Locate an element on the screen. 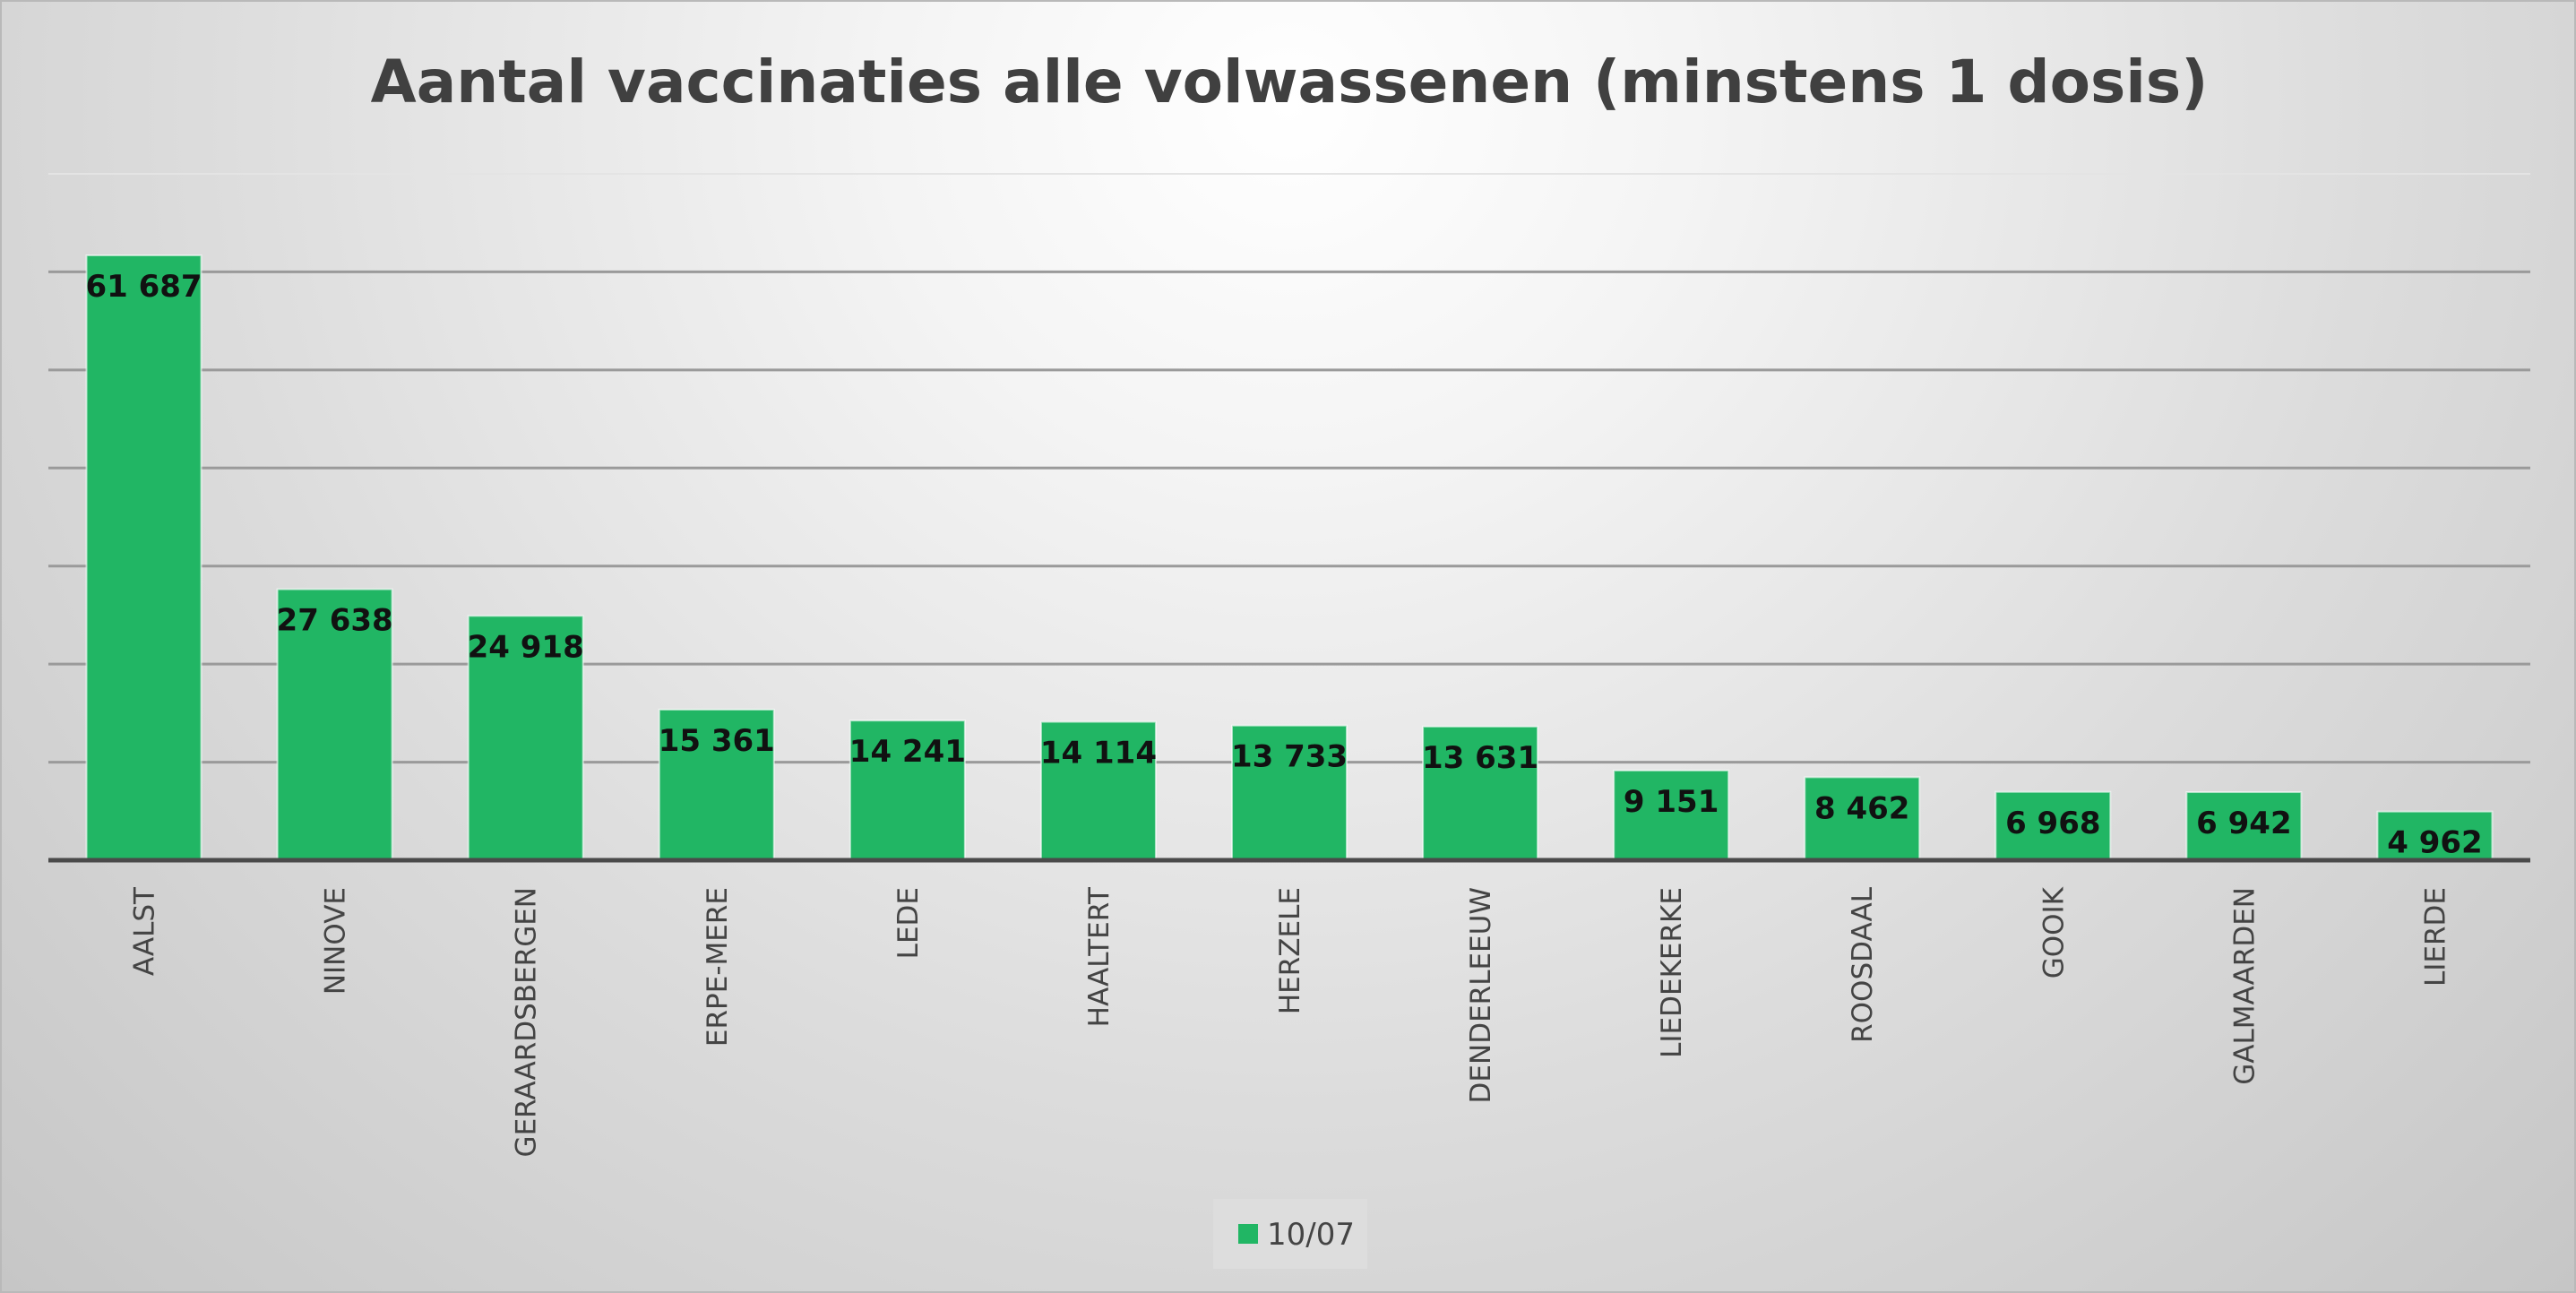  legend: 10/07 is located at coordinates (1290, 1234).